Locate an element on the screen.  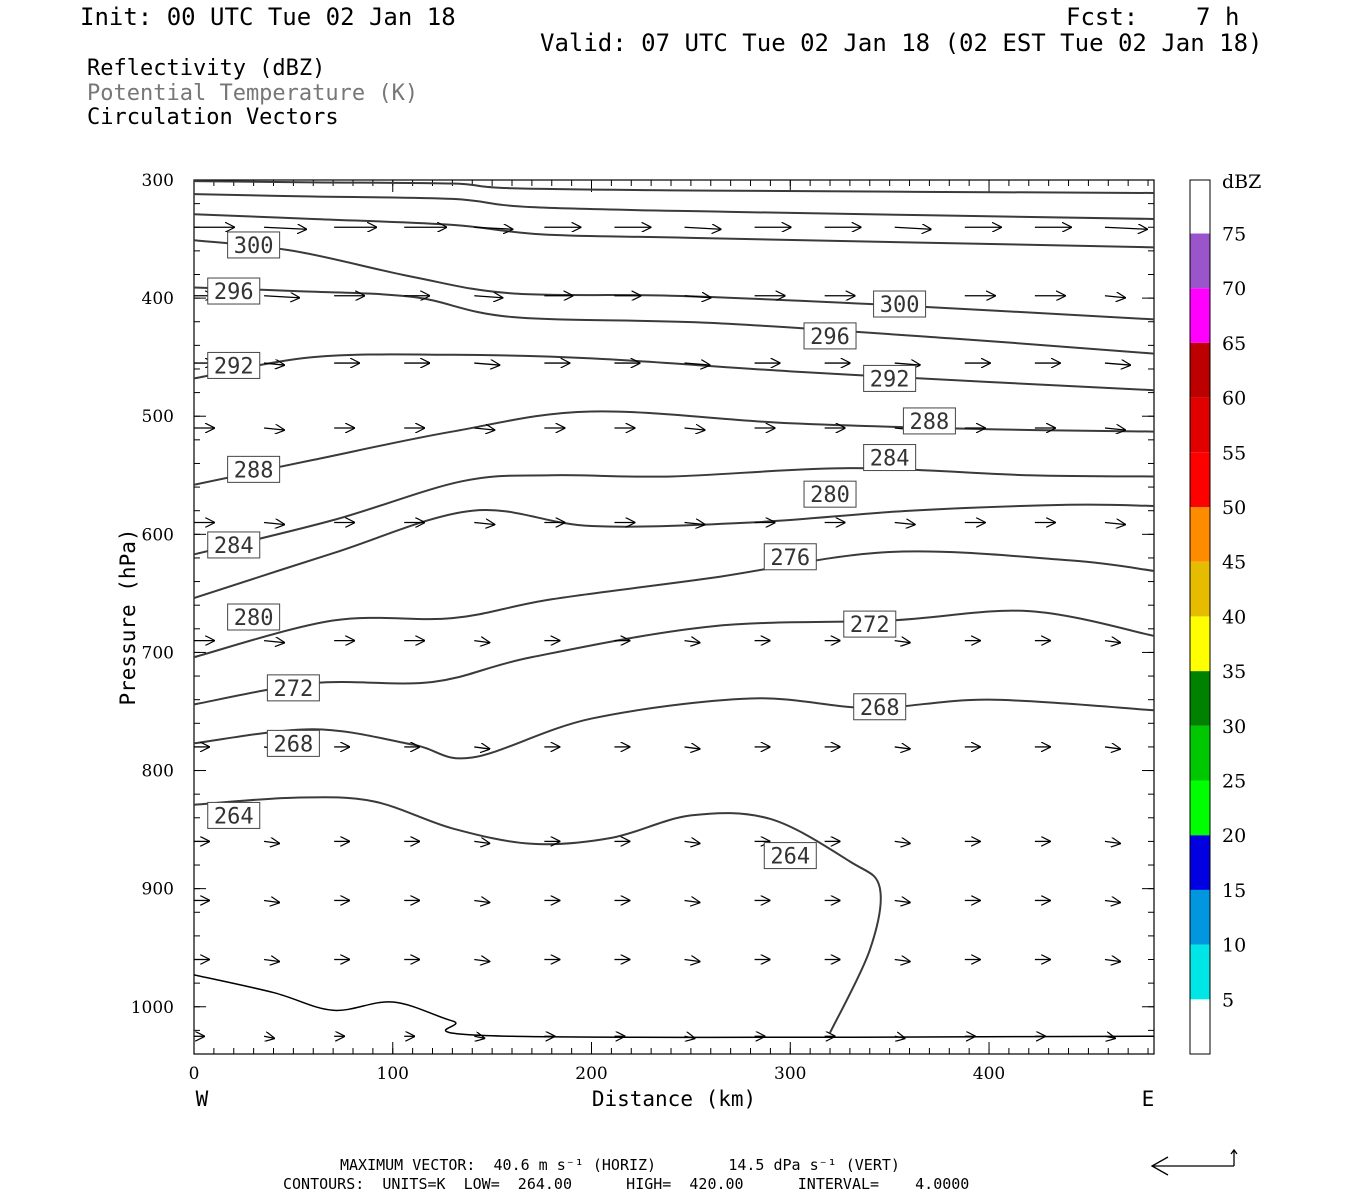
contour-label-text: 280 is located at coordinates (830, 495).